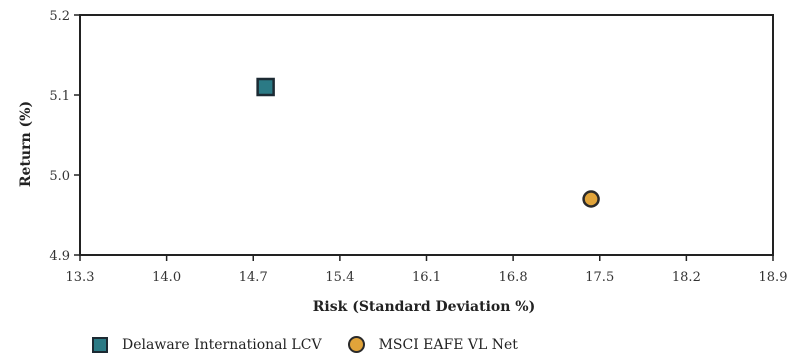 This screenshot has width=806, height=361. Describe the element at coordinates (591, 199) in the screenshot. I see `data-point-circle` at that location.